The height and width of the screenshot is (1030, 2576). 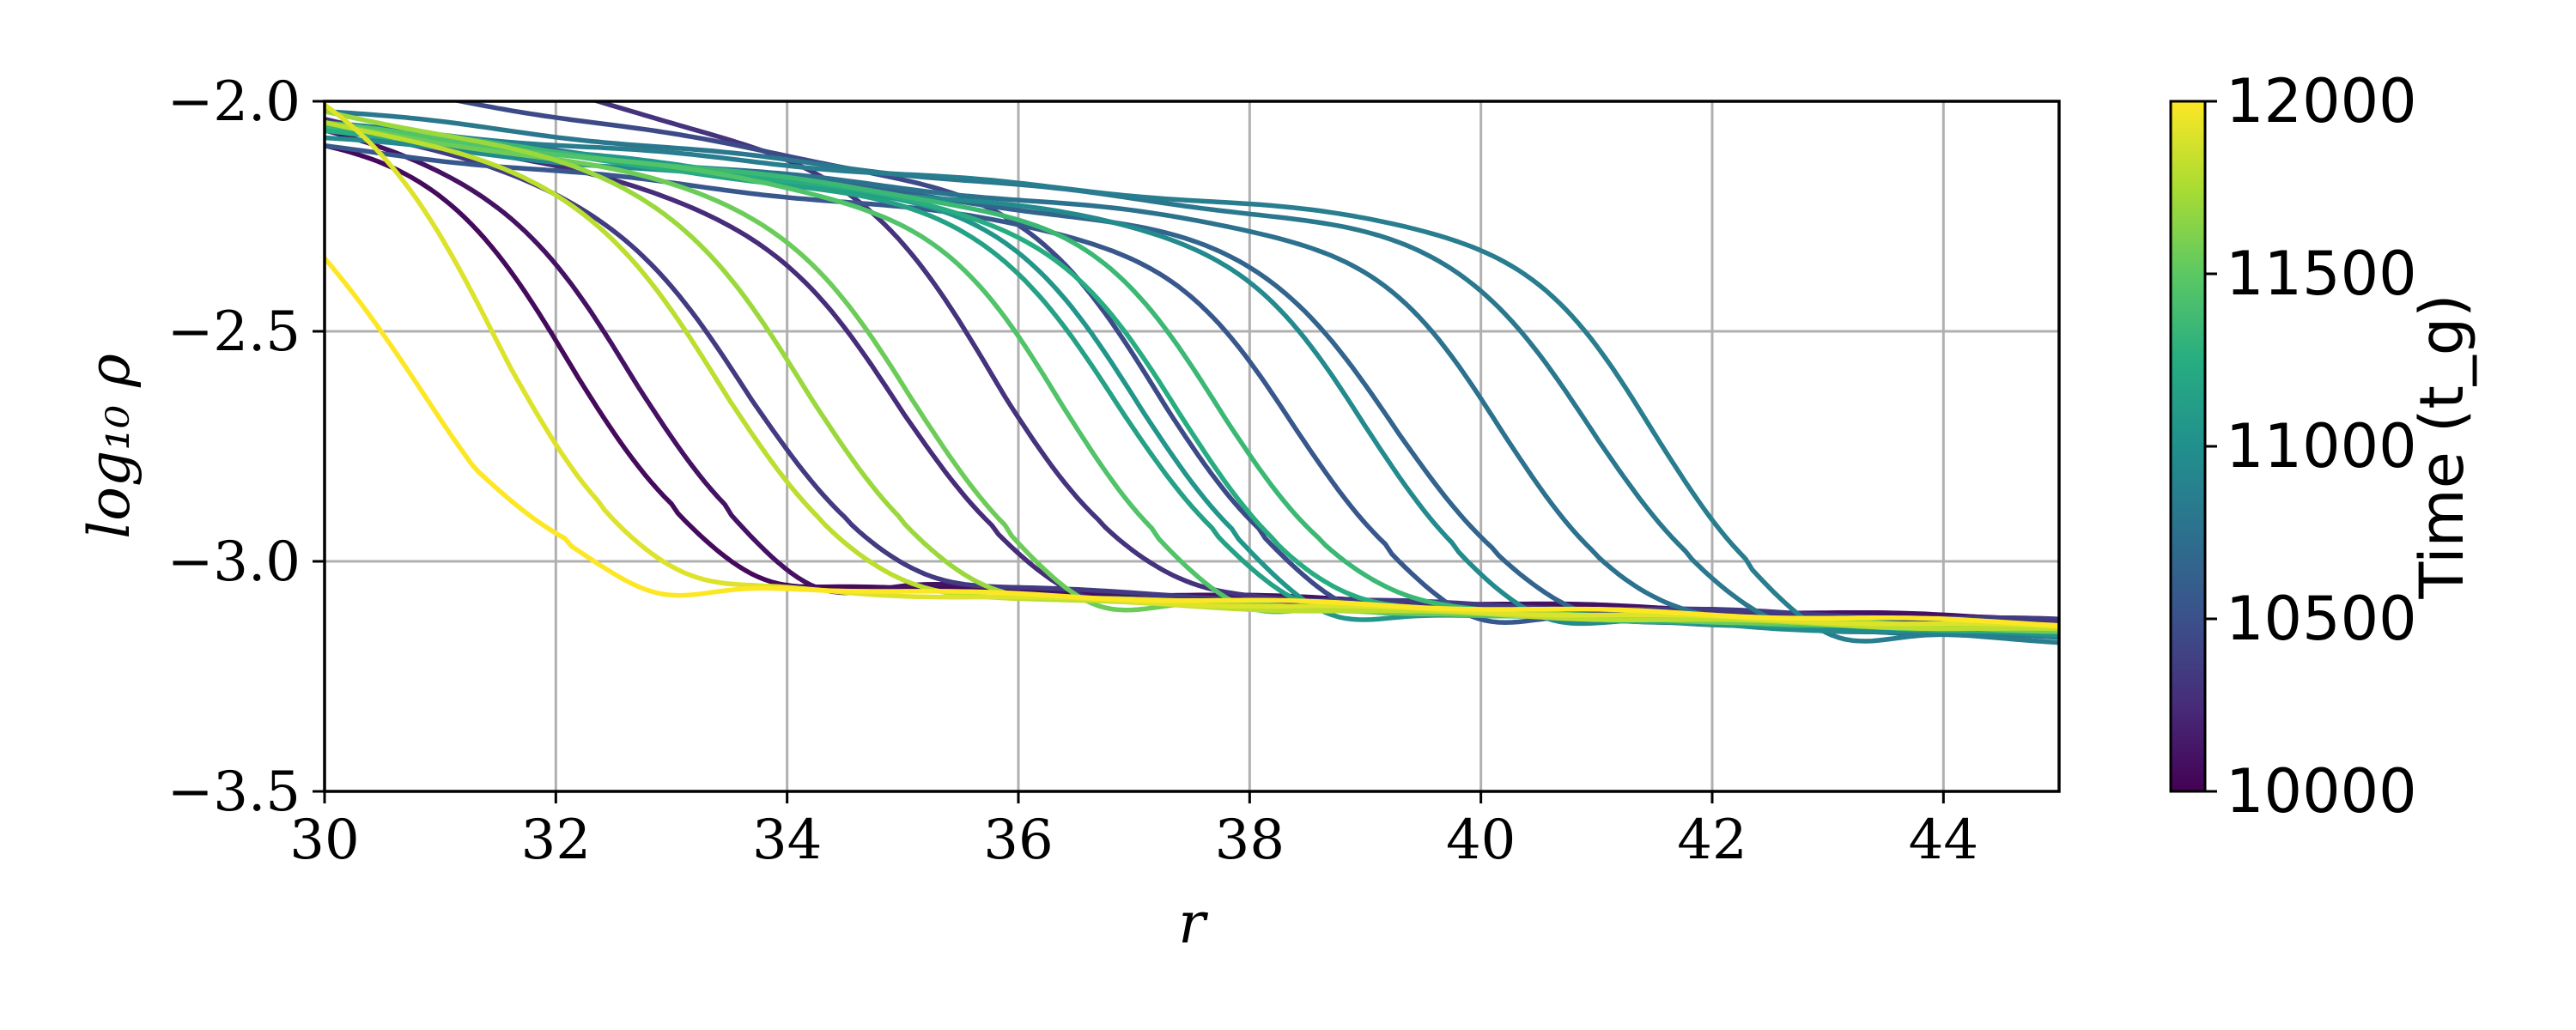 What do you see at coordinates (1133, 831) in the screenshot?
I see `x-axis: 30 32 34 36 38 40 42 44` at bounding box center [1133, 831].